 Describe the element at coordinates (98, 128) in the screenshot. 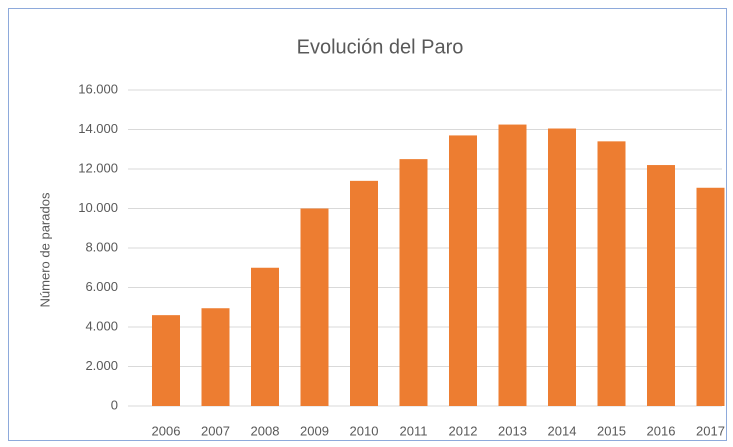

I see `y-tick-label: 14.000` at that location.